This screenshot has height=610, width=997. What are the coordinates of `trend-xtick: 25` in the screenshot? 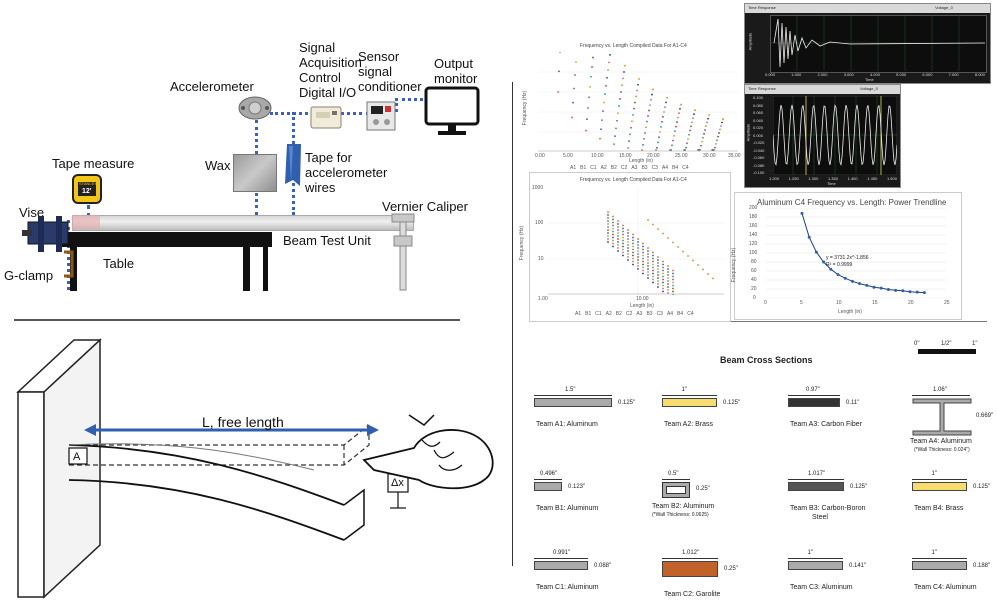 It's located at (947, 303).